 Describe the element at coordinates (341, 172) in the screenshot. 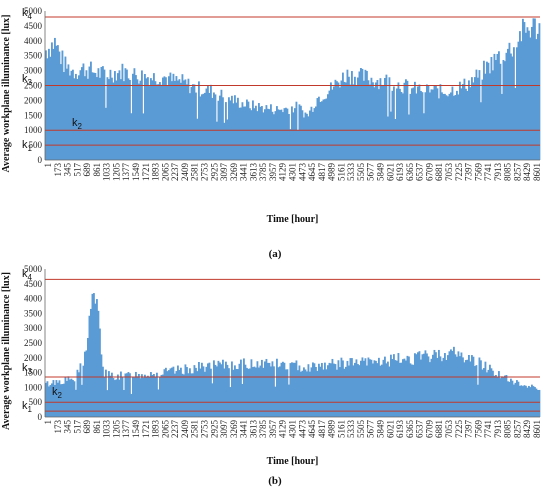

I see `x-tick-label: 5161` at that location.